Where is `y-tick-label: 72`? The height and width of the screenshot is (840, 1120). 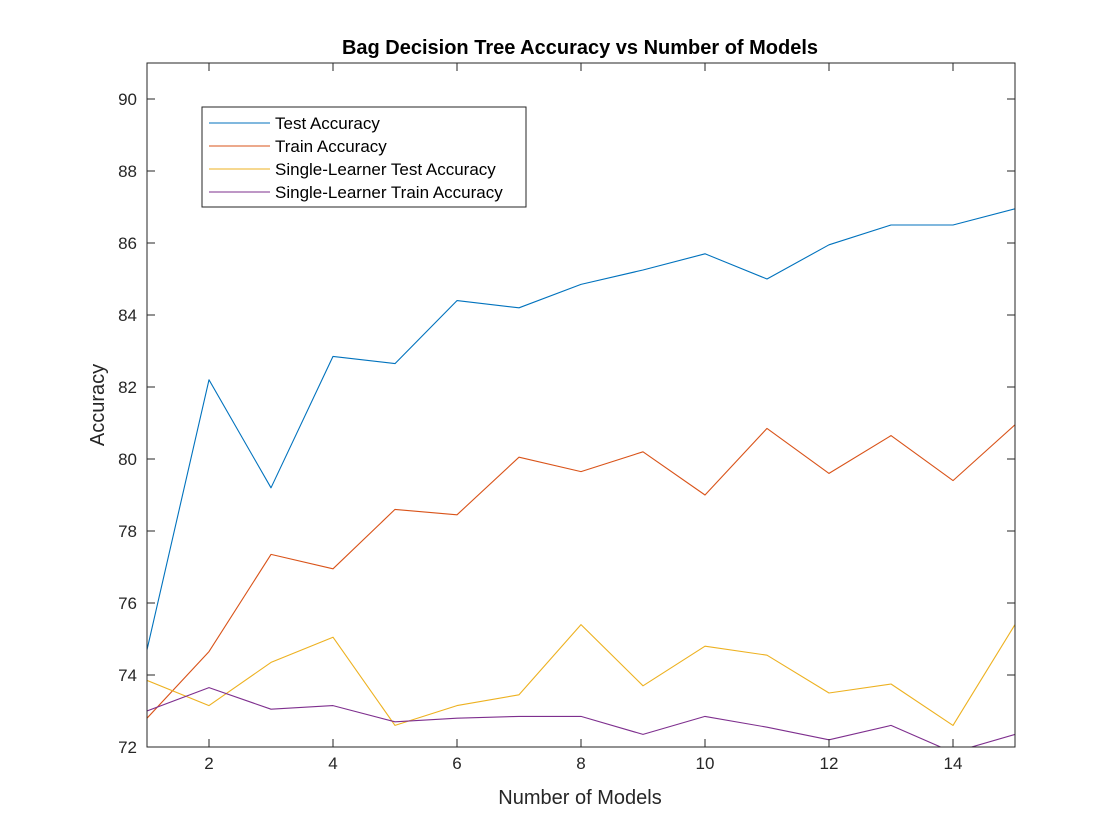
y-tick-label: 72 is located at coordinates (127, 747).